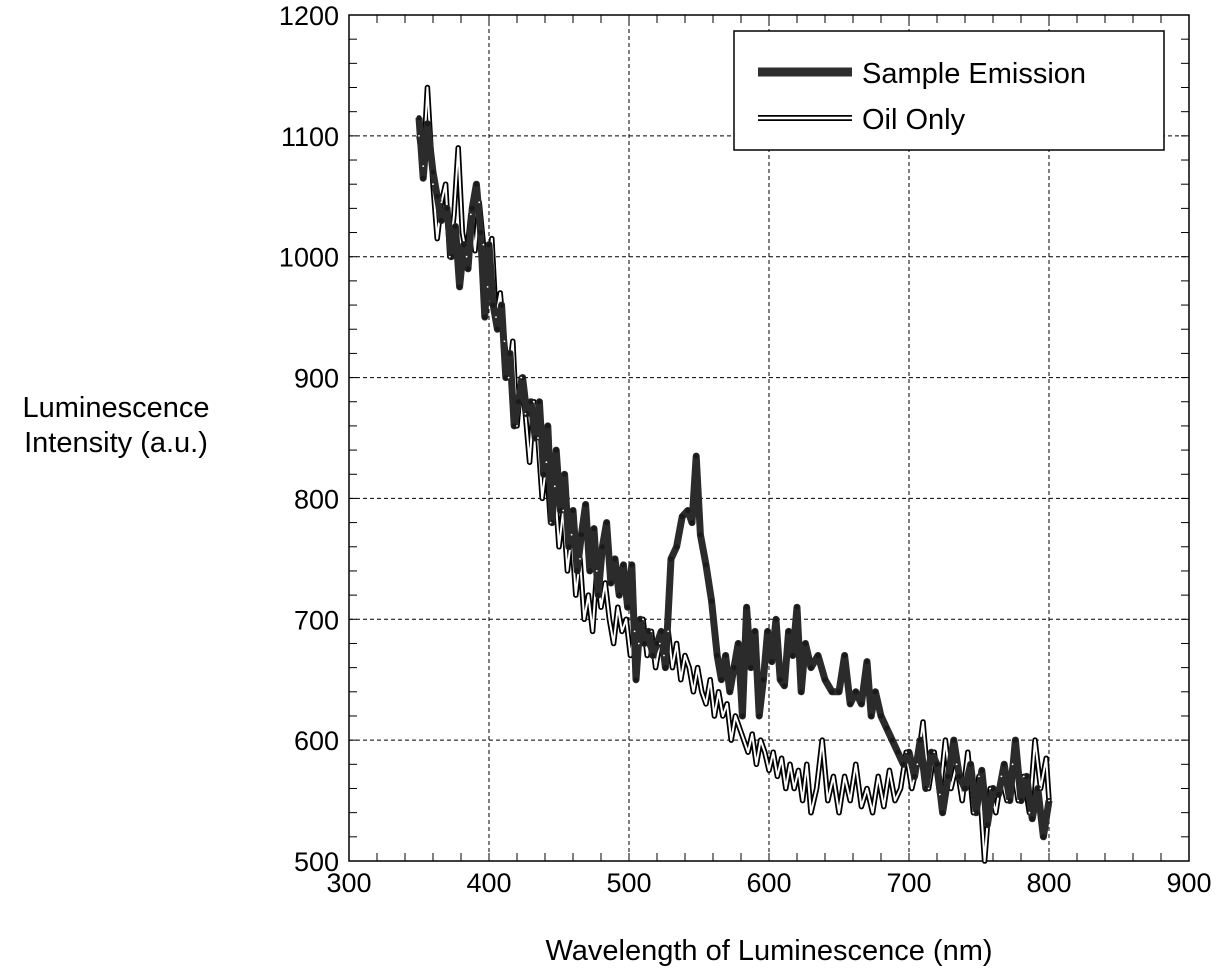 The image size is (1218, 974). I want to click on x-tick-label: 300, so click(348, 883).